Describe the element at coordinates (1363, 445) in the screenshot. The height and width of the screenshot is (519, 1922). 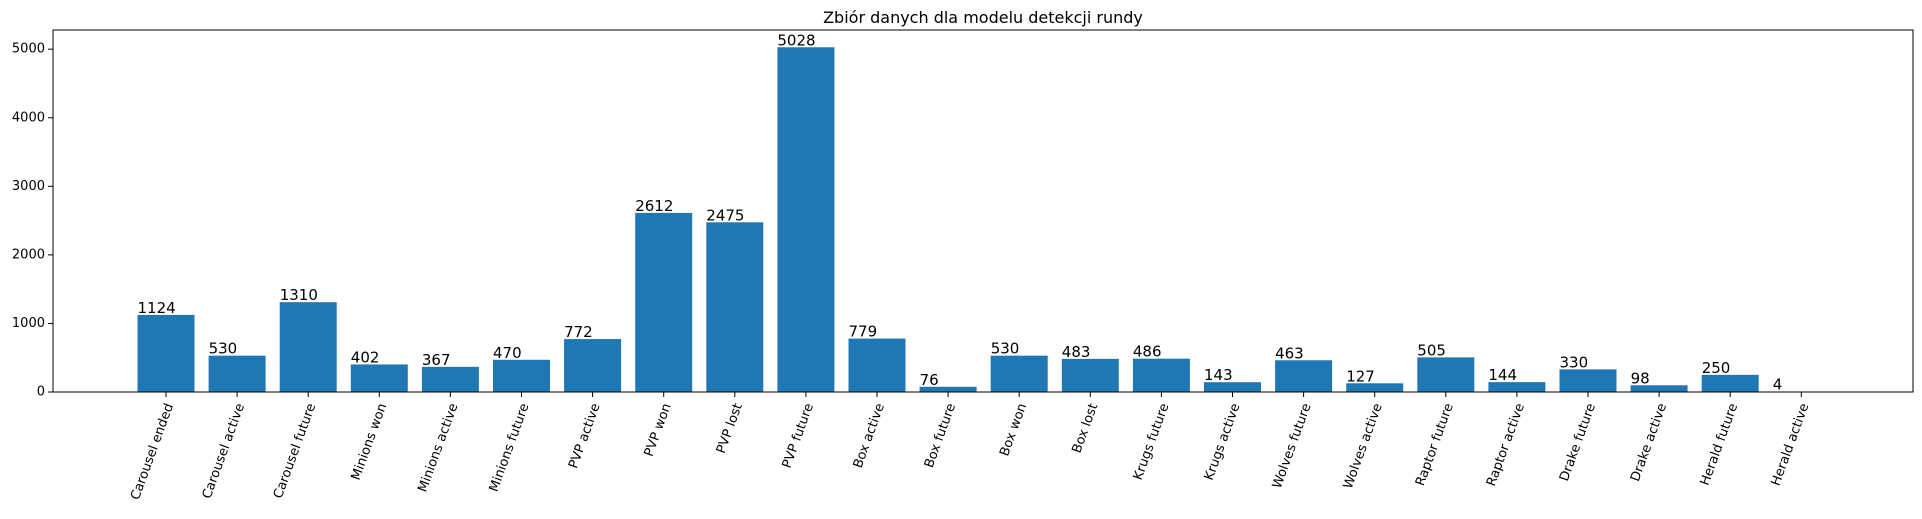
I see `x-tick-label-17: Wolves active` at that location.